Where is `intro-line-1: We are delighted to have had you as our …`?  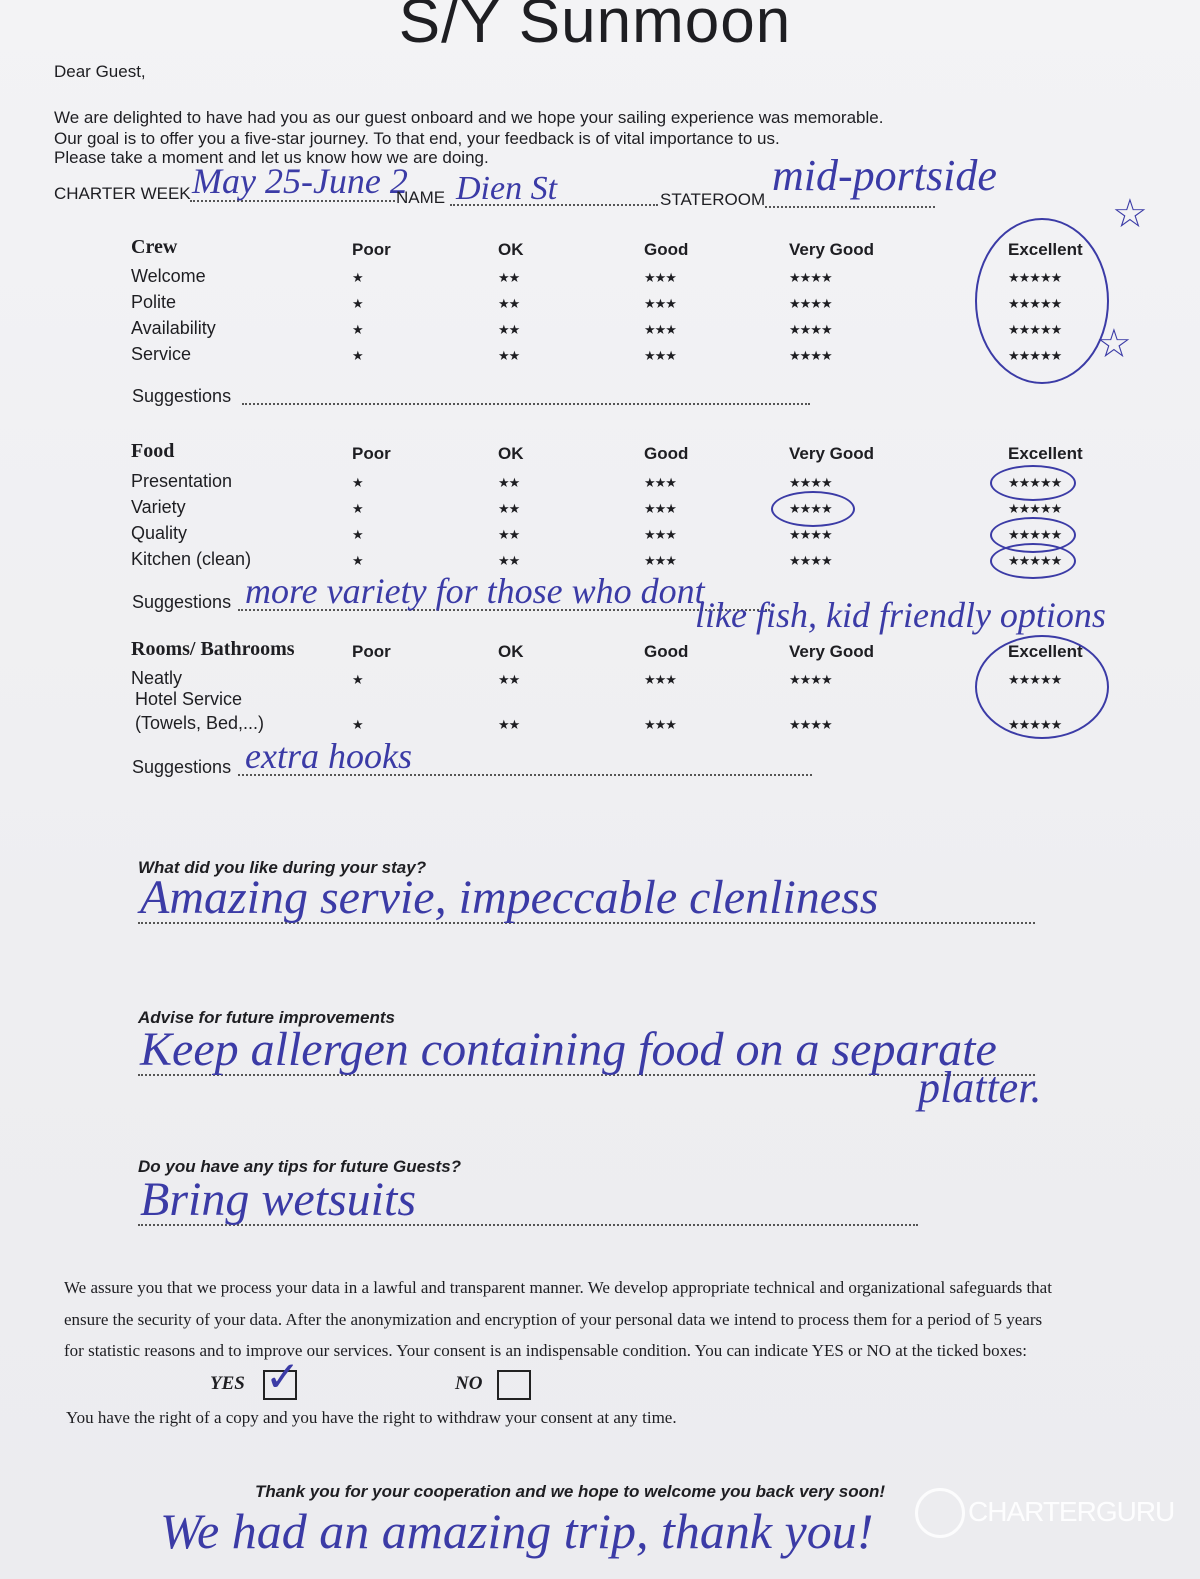
intro-line-1: We are delighted to have had you as our … is located at coordinates (469, 117).